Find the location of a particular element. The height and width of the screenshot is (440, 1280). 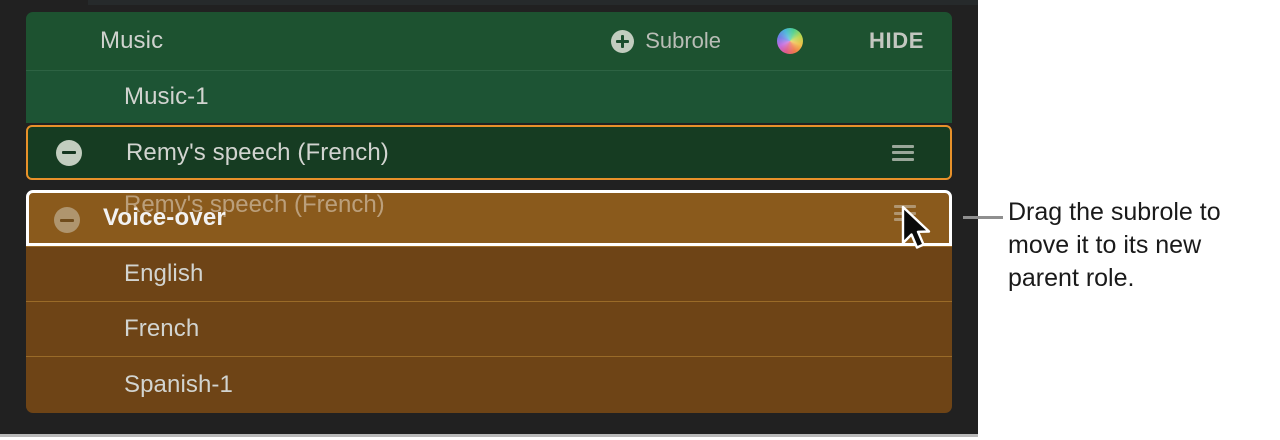

subrole-label: English is located at coordinates (164, 273).